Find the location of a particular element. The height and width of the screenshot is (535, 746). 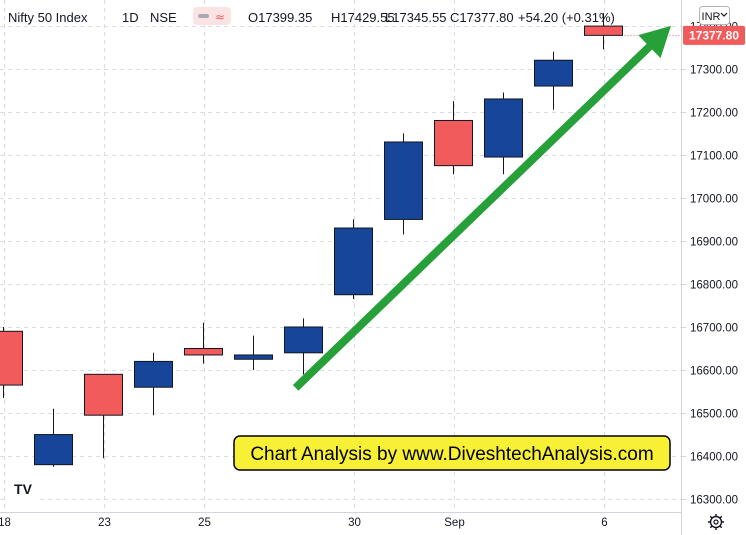

indicator-toggle is located at coordinates (212, 16).